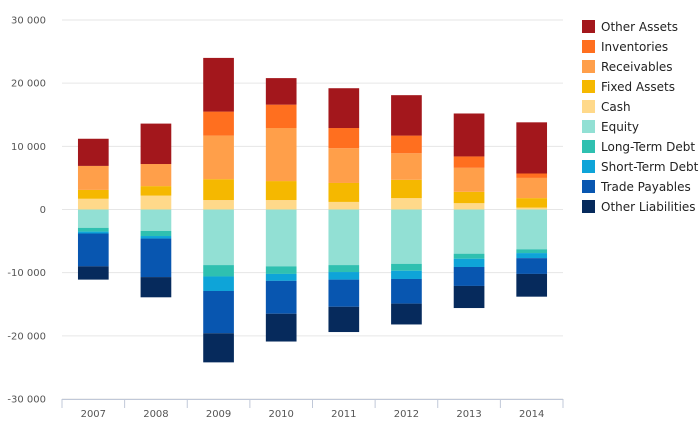 The image size is (700, 433). What do you see at coordinates (627, 67) in the screenshot?
I see `legend-item-receivables: Receivables` at bounding box center [627, 67].